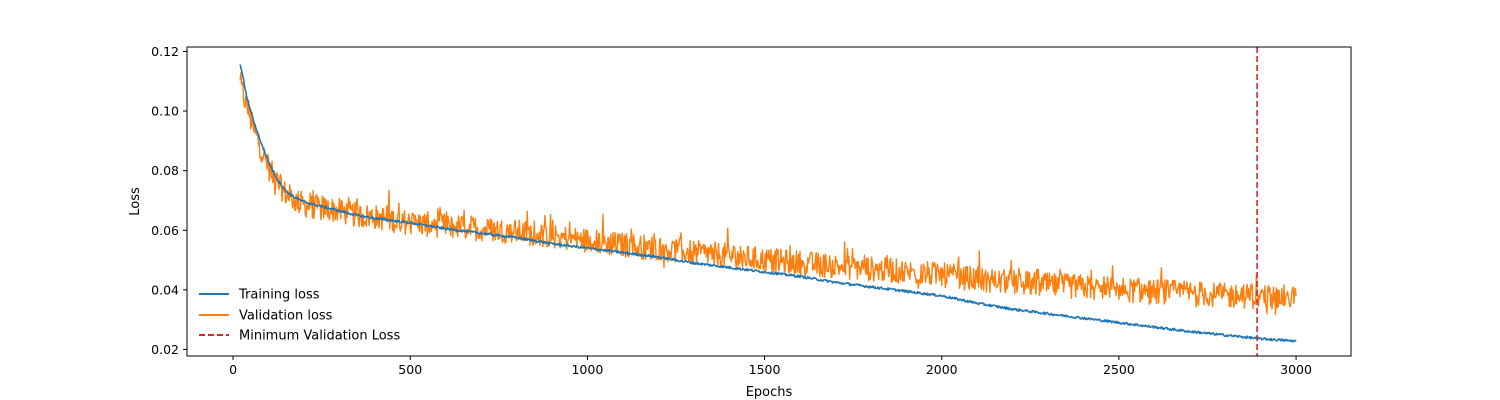  Describe the element at coordinates (769, 392) in the screenshot. I see `x-axis-label: Epochs` at that location.